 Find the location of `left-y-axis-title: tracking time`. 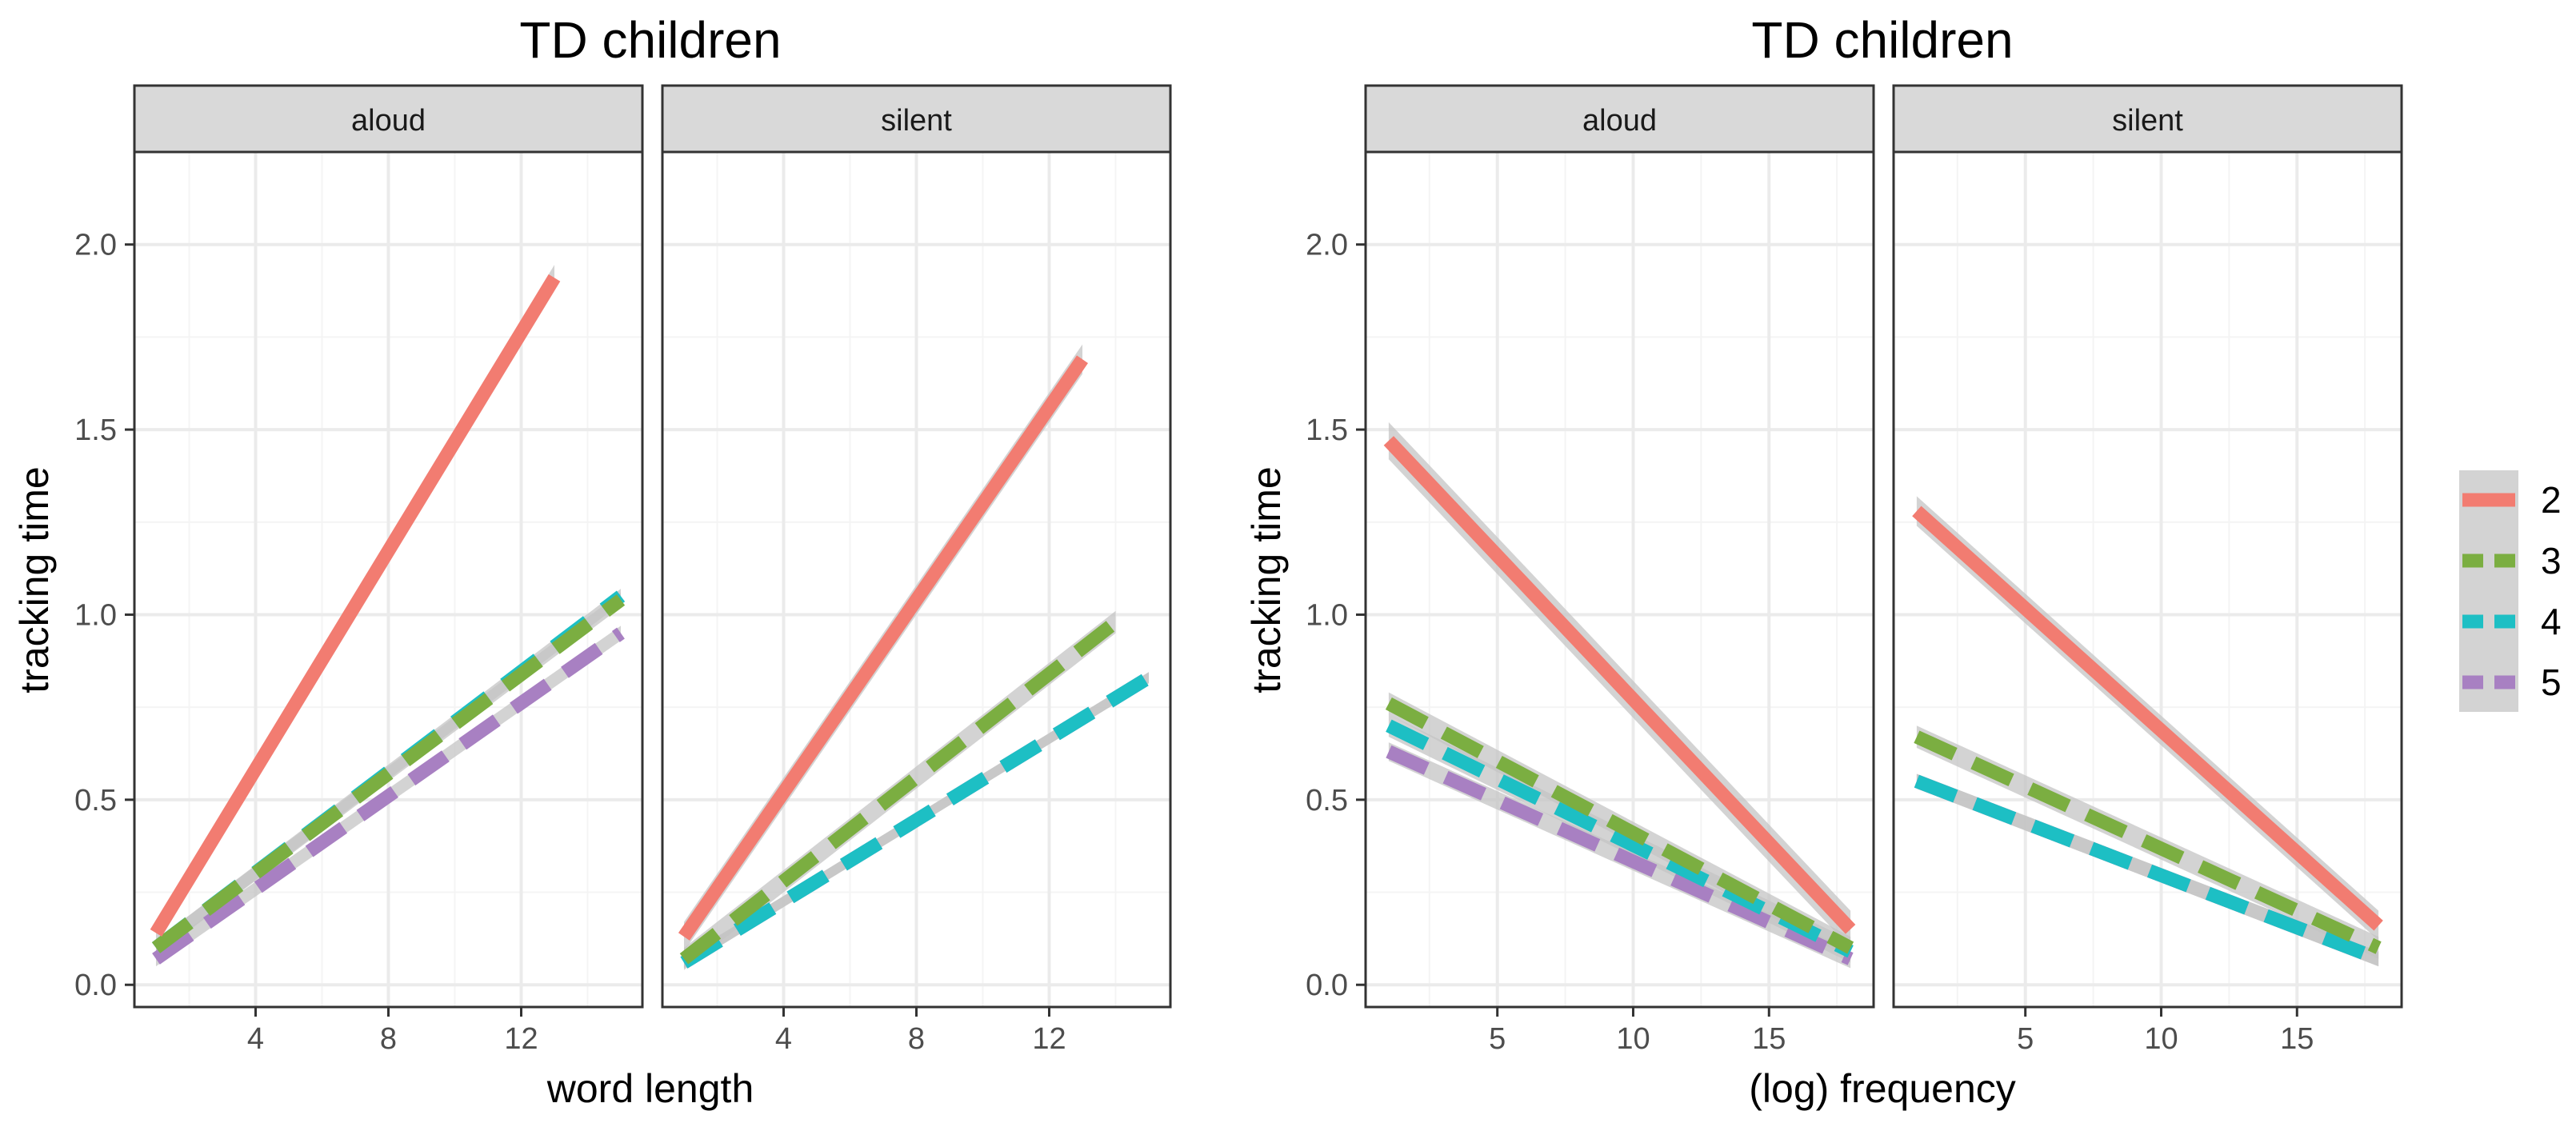

left-y-axis-title: tracking time is located at coordinates (34, 579).